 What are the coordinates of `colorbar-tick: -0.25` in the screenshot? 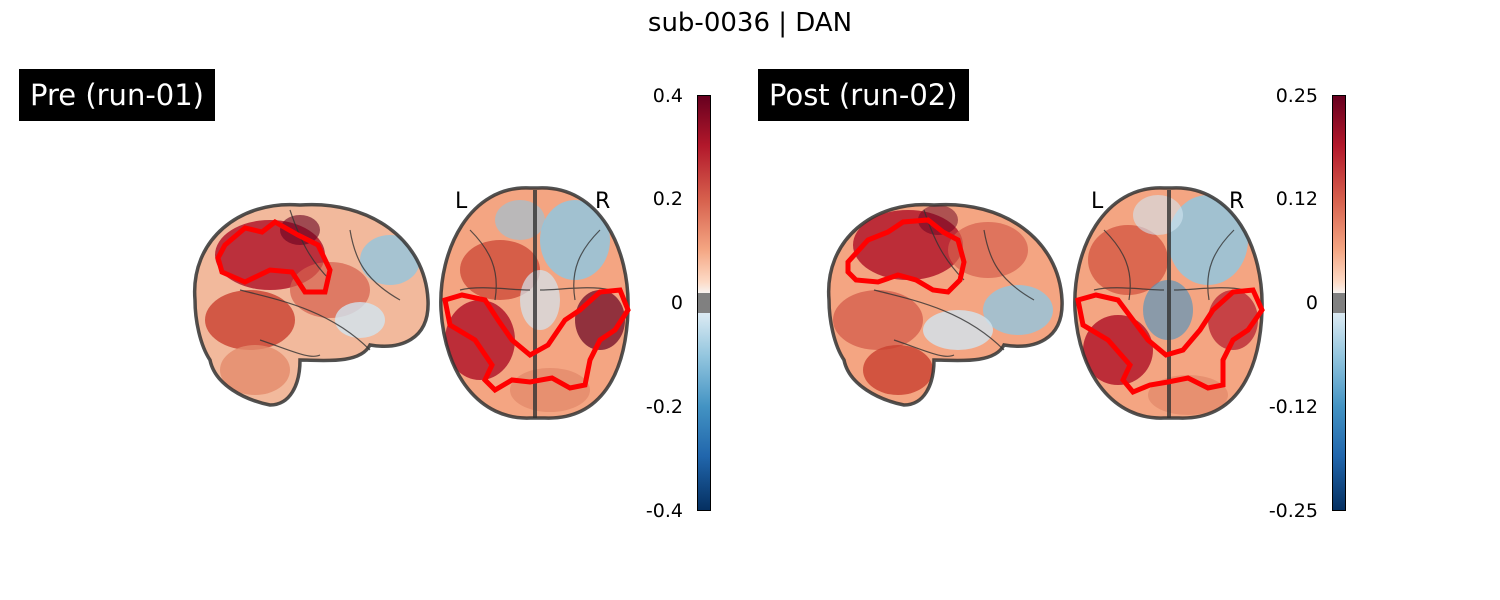 It's located at (1293, 511).